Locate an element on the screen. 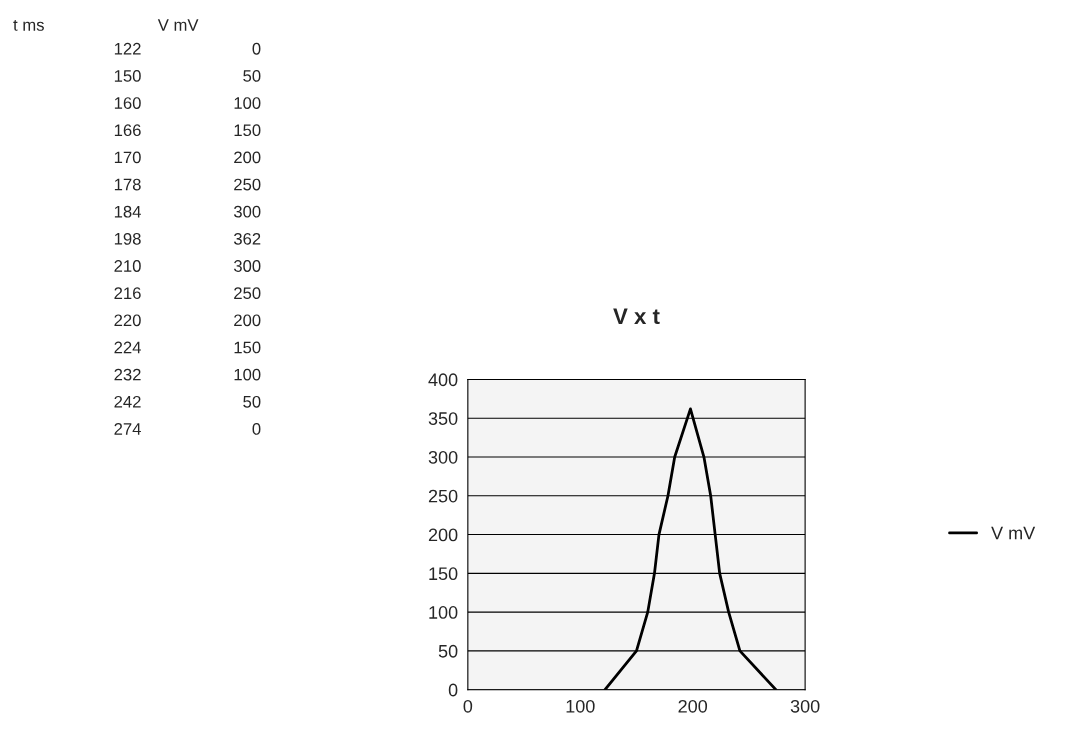 The width and height of the screenshot is (1088, 744). text: V mV is located at coordinates (178, 25).